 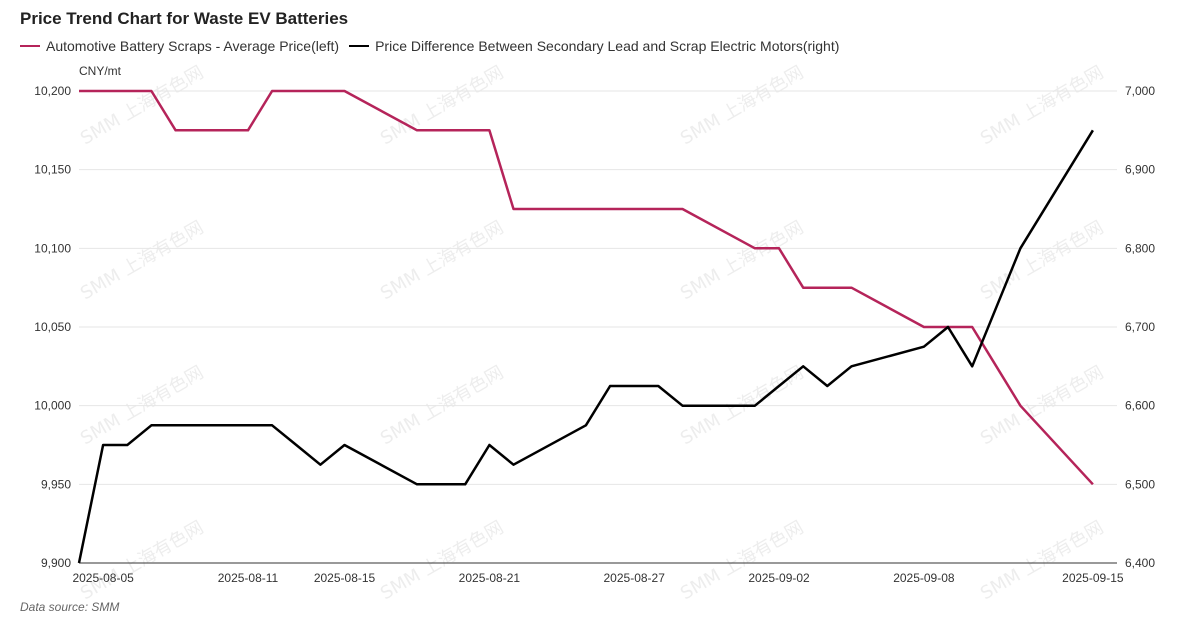 I want to click on left-axis-ticks: 9,900 9,950 10,000 10,050 10,100 10,150 10,200, so click(x=52, y=327).